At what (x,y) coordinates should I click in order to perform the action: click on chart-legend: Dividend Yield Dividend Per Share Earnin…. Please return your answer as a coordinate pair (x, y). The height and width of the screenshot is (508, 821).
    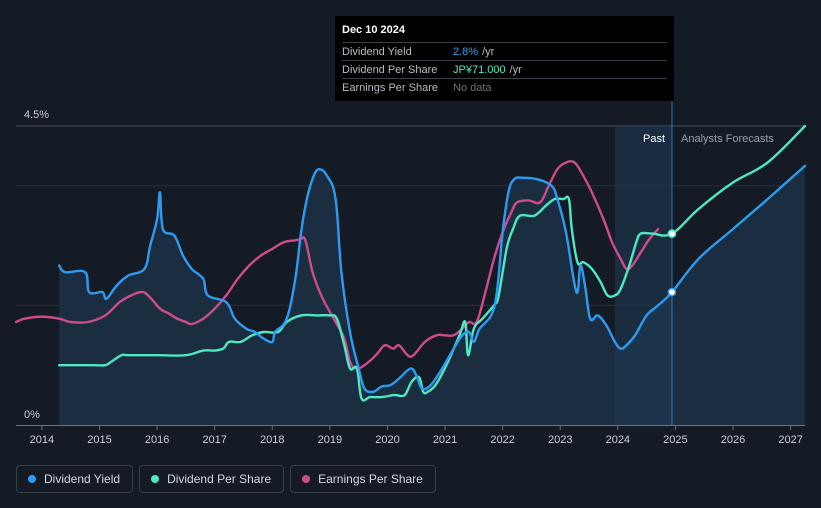
    Looking at the image, I should click on (226, 479).